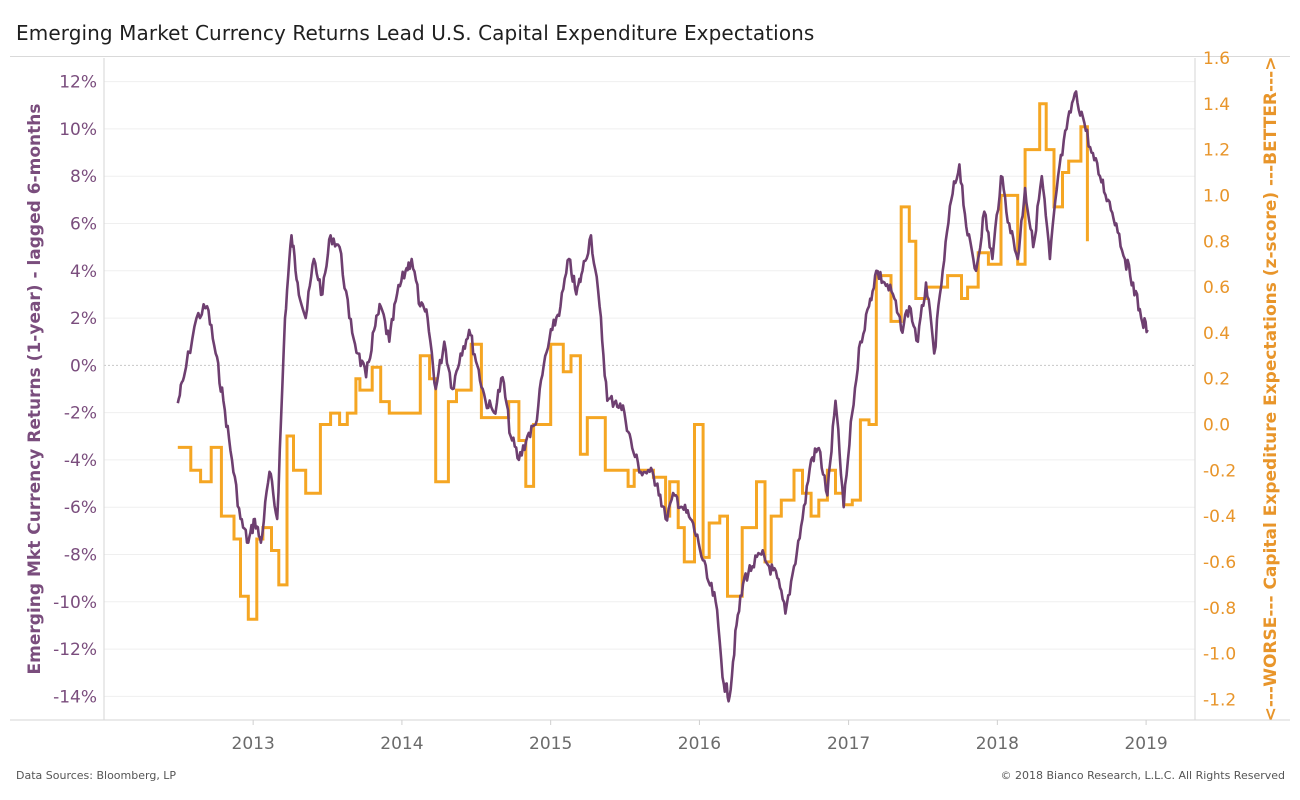  What do you see at coordinates (78, 83) in the screenshot?
I see `left-tick-label: 12%` at bounding box center [78, 83].